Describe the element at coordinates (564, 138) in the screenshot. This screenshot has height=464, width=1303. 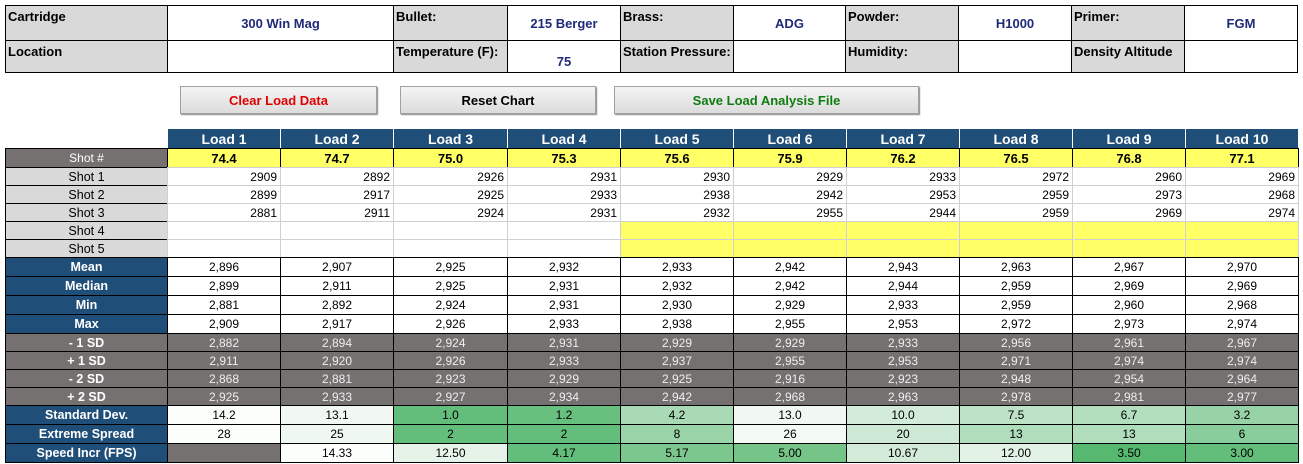
I see `load-header: Load 4` at that location.